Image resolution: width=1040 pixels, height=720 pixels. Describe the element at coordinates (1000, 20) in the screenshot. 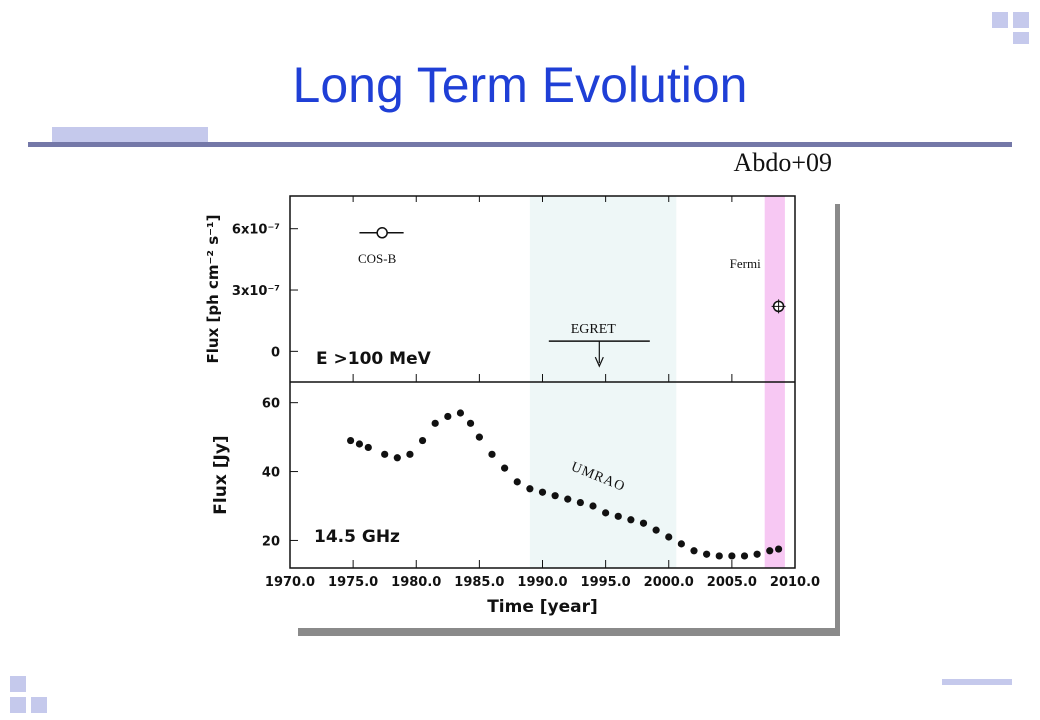

I see `corner-decoration-top-right-a` at that location.